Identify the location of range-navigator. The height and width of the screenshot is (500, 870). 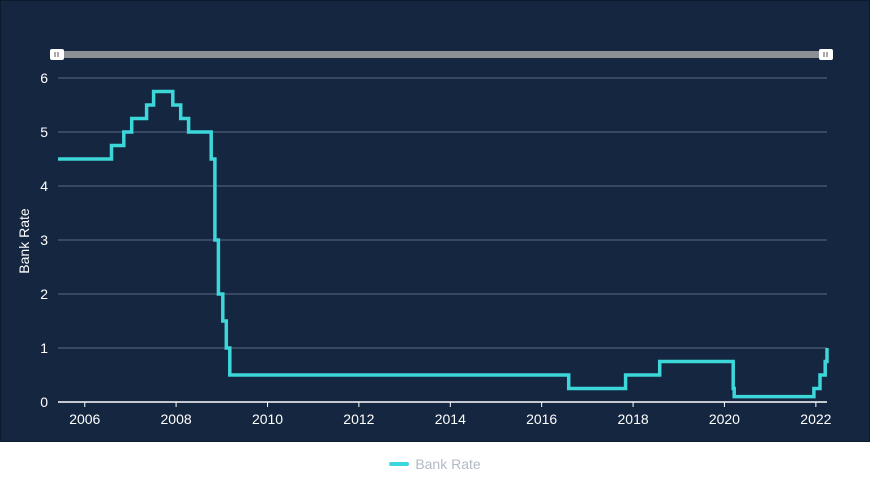
(441, 54).